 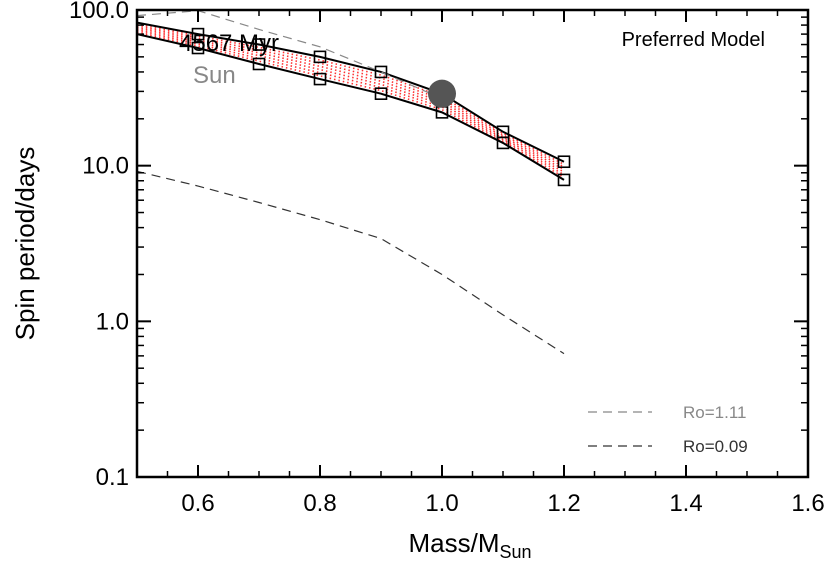 I want to click on y-tick-label: 0.1, so click(x=112, y=477).